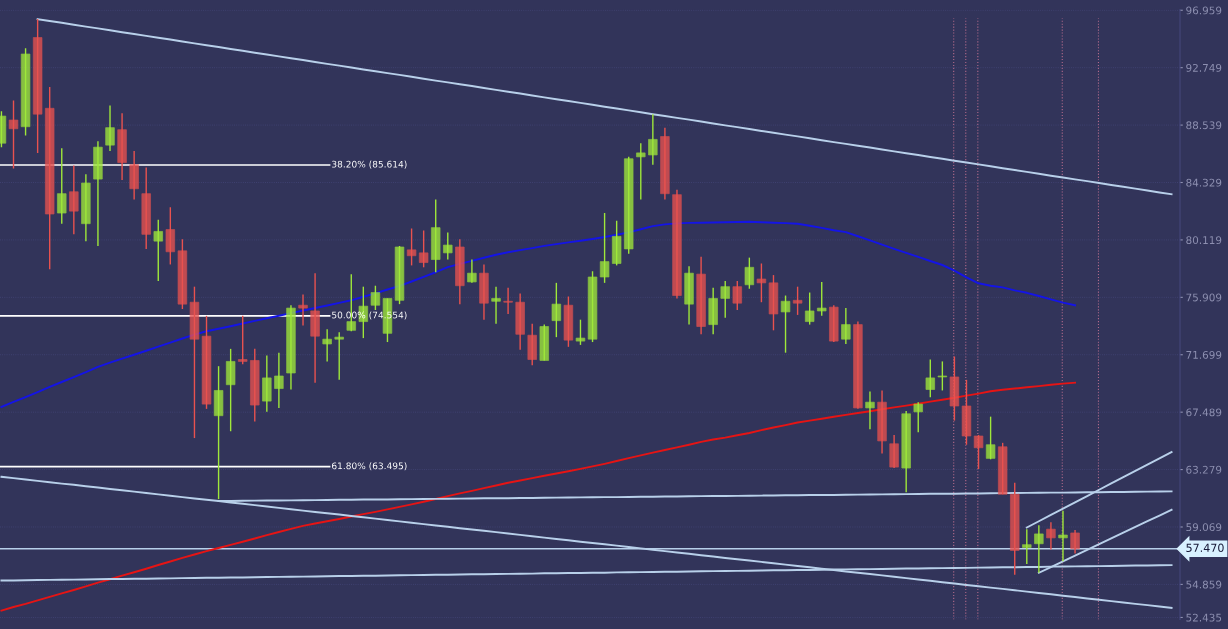 The image size is (1228, 629). I want to click on y-tick-label: 96.959, so click(1204, 10).